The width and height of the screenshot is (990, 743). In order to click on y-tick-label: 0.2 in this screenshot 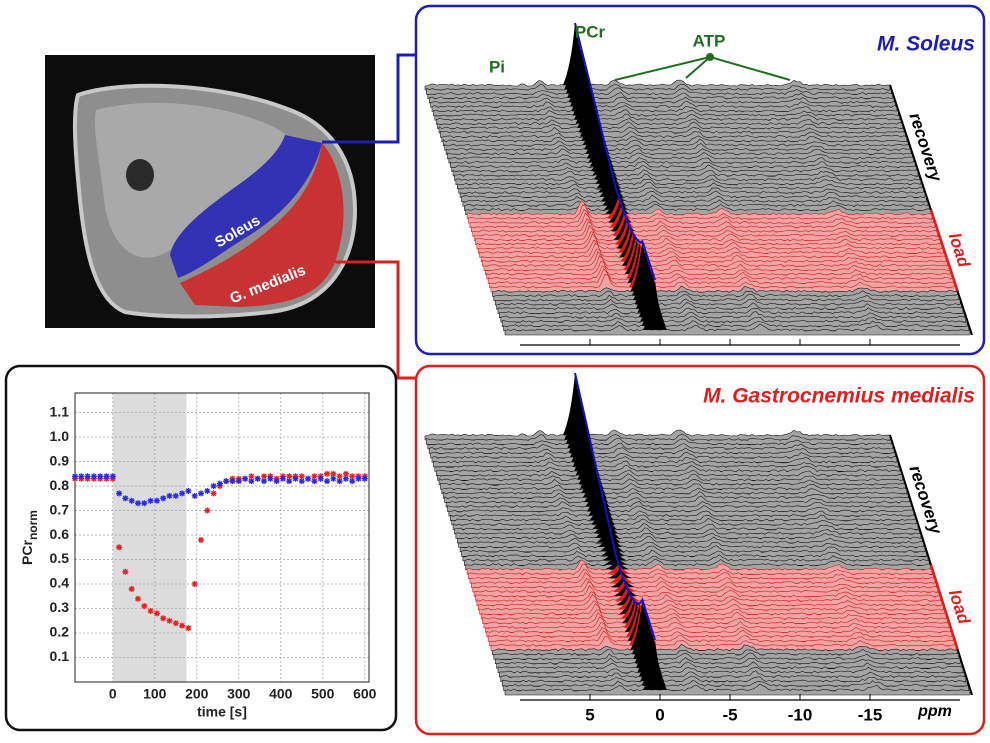, I will do `click(60, 632)`.